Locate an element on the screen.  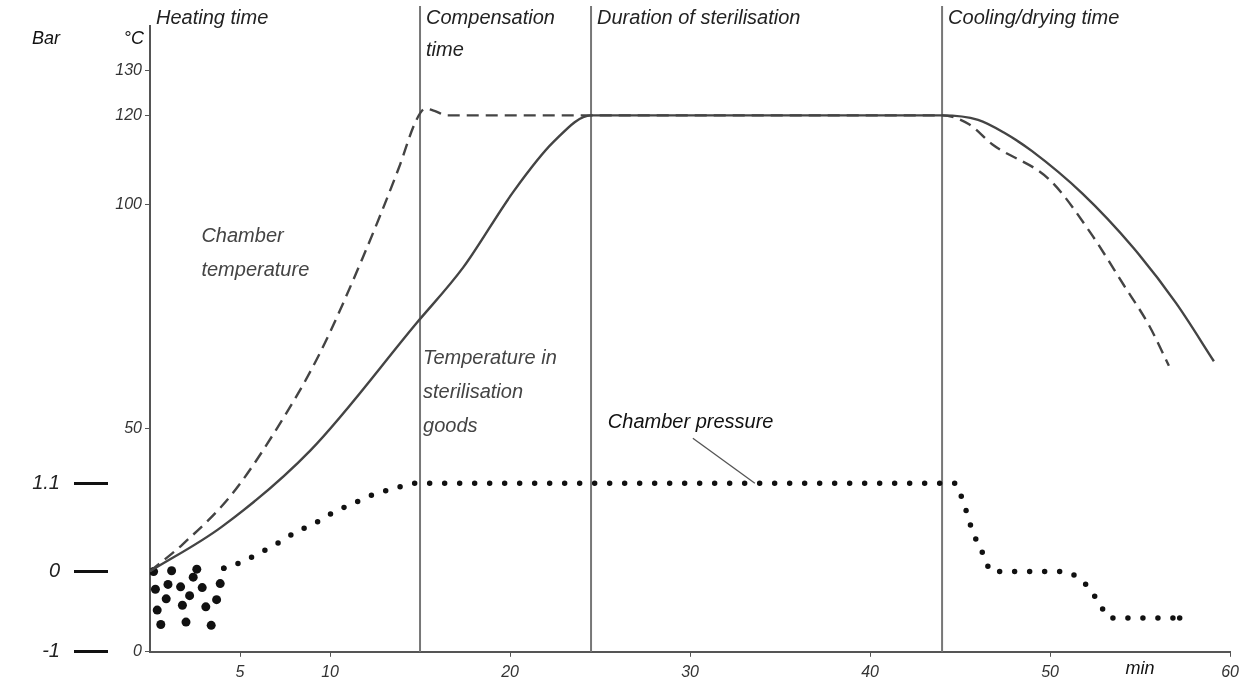
y-tick-label: 130 is located at coordinates (129, 70).